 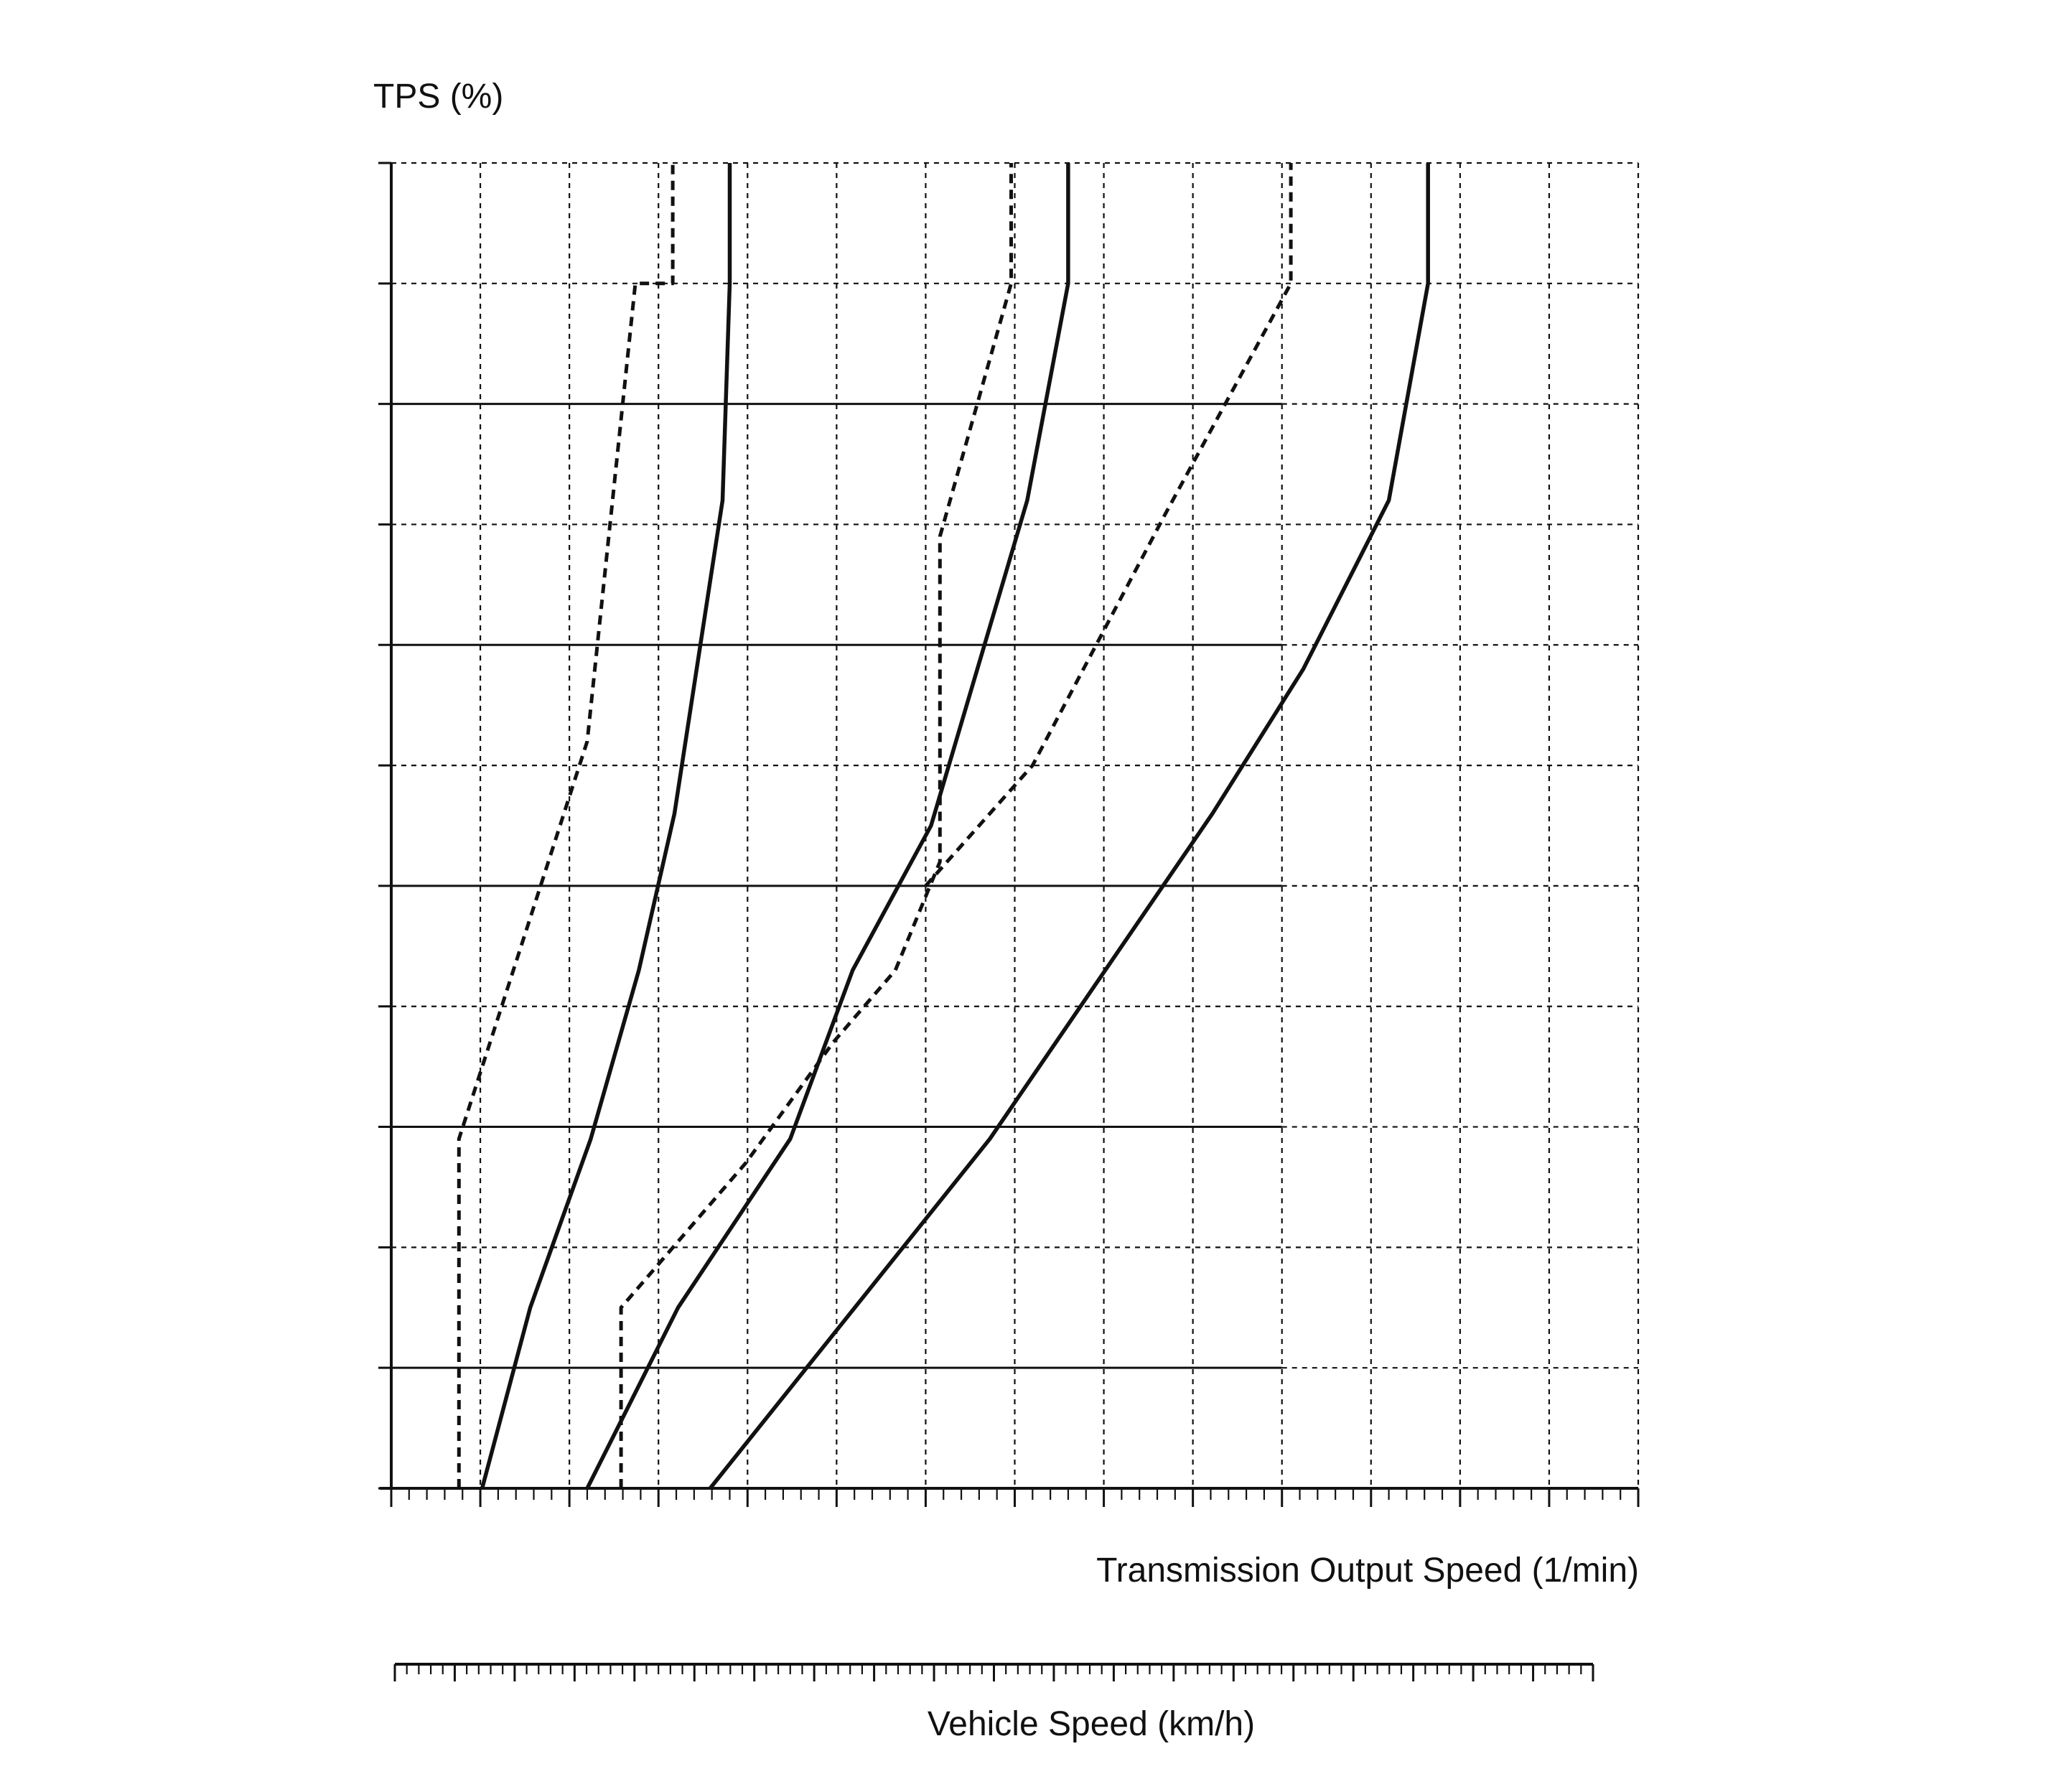 What do you see at coordinates (1091, 1724) in the screenshot?
I see `secondary-x-axis-title: Vehicle Speed (km/h)` at bounding box center [1091, 1724].